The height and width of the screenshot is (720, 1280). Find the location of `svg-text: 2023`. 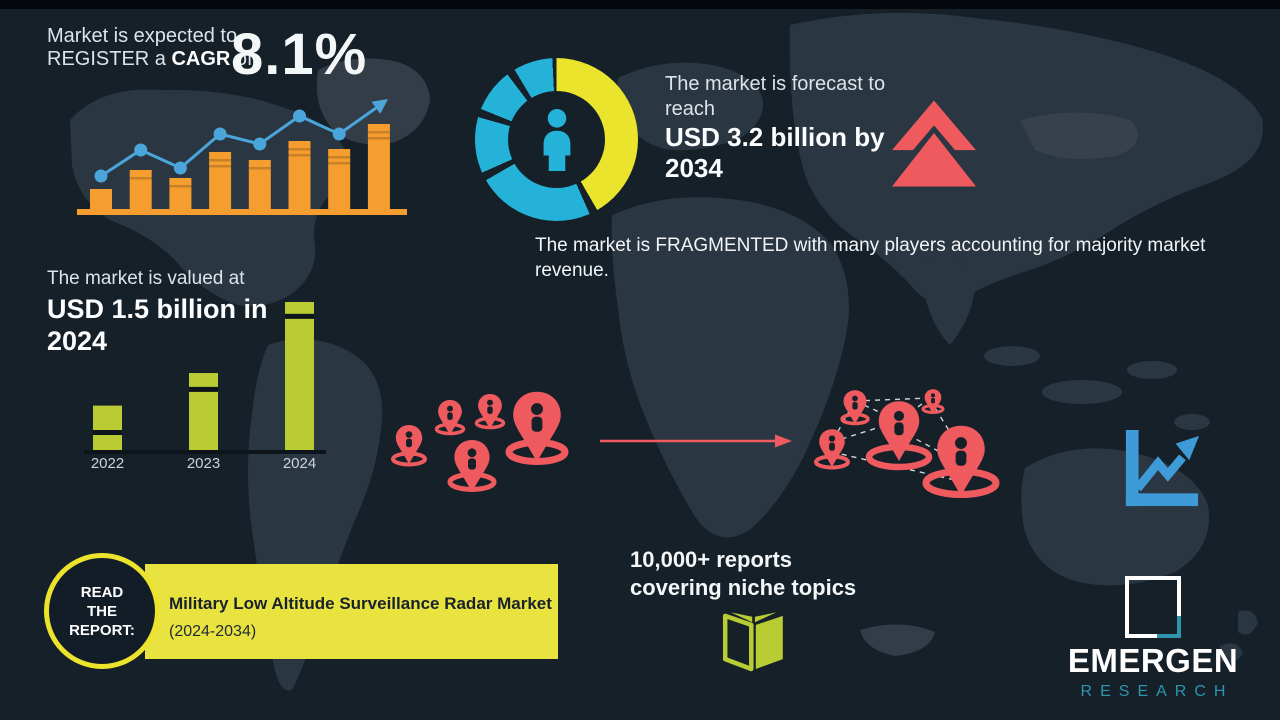

svg-text: 2023 is located at coordinates (203, 463).